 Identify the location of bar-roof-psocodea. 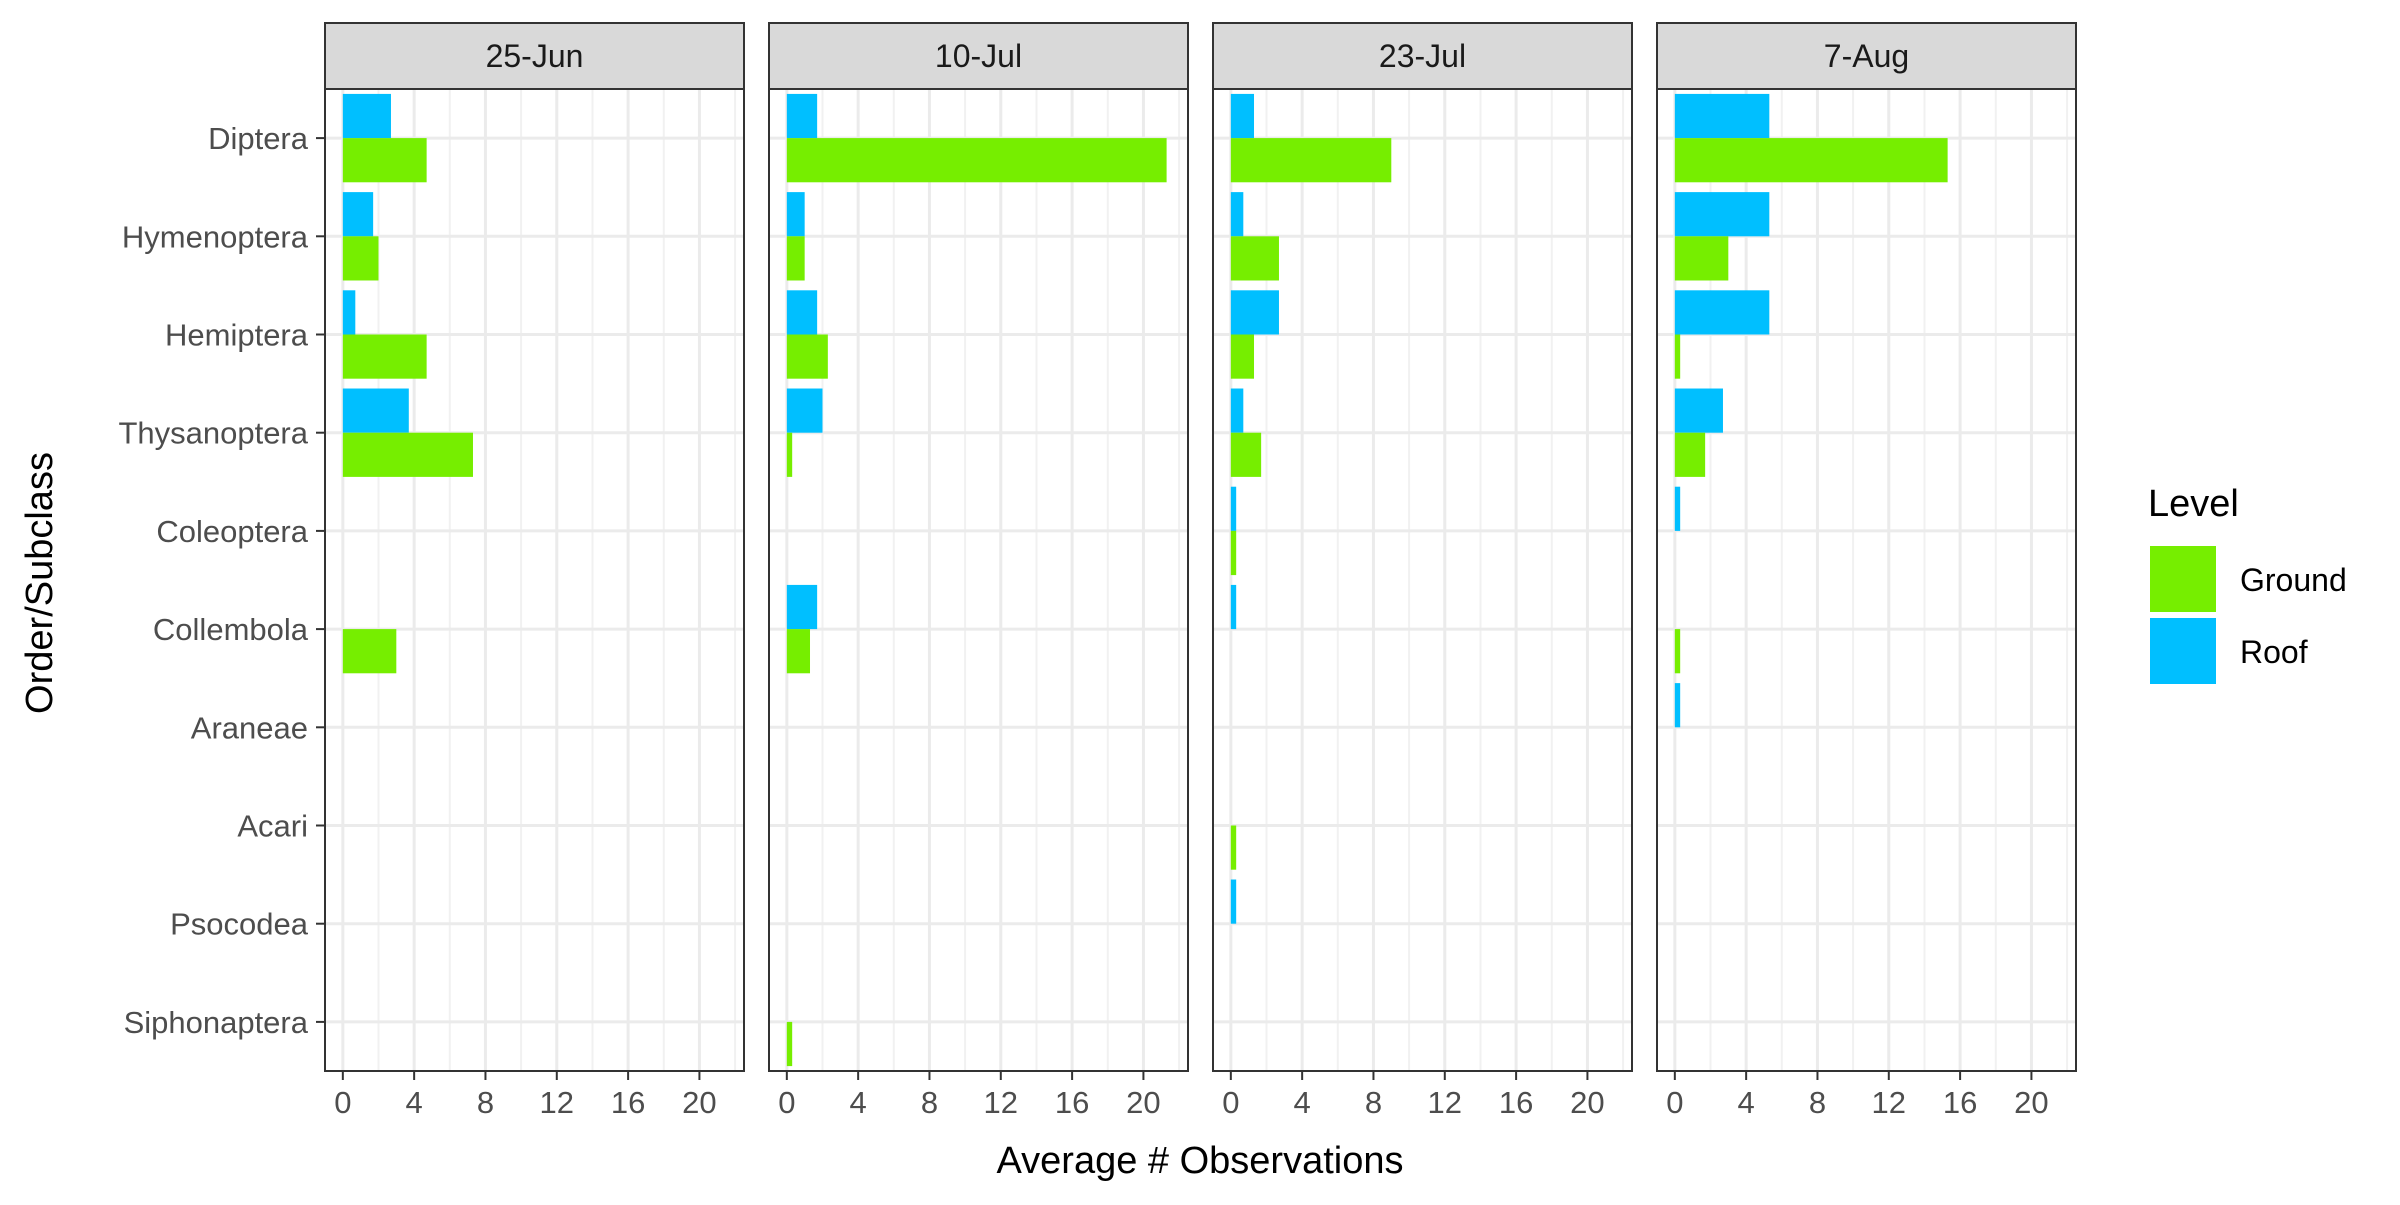
(1233, 901).